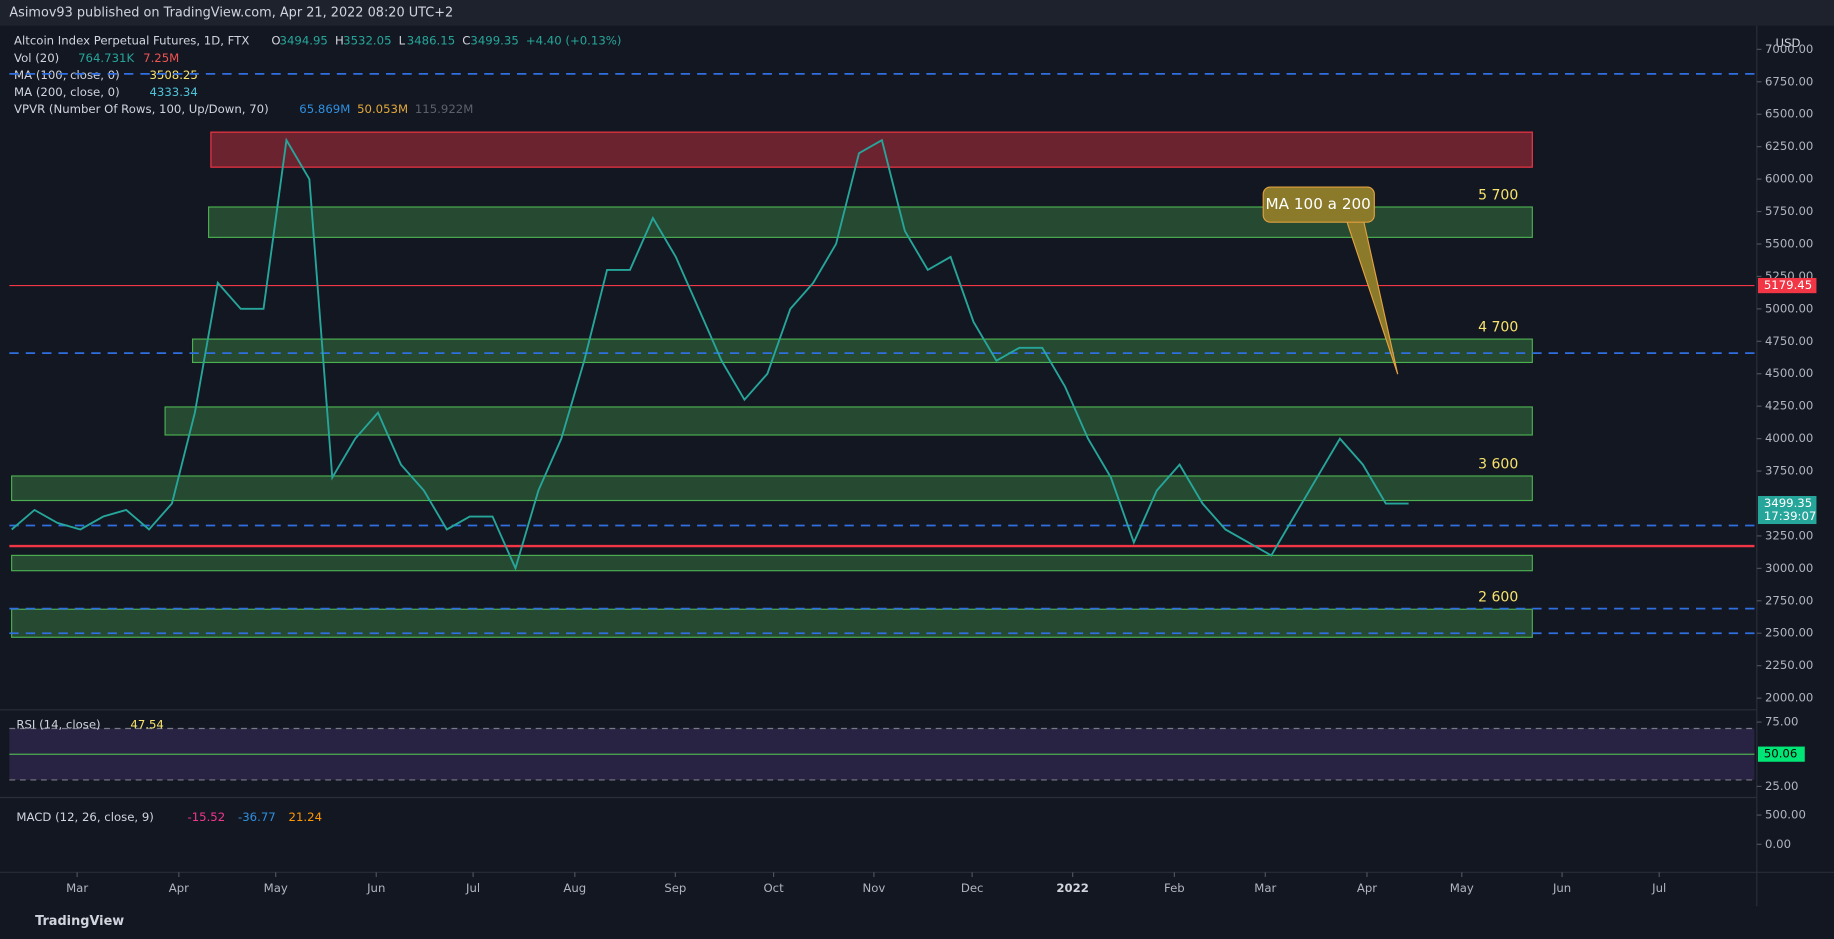  What do you see at coordinates (1789, 471) in the screenshot?
I see `y-tick-label: 3750.00` at bounding box center [1789, 471].